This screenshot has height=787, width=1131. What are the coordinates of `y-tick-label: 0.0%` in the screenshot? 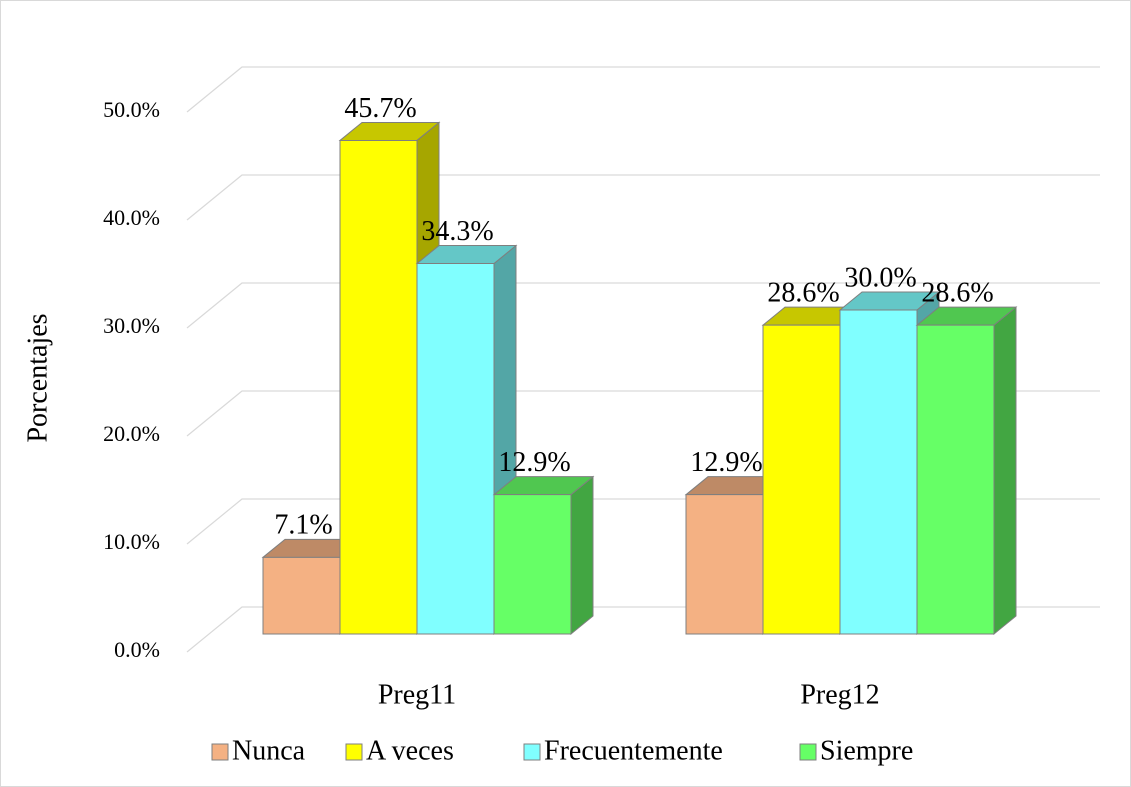 It's located at (137, 649).